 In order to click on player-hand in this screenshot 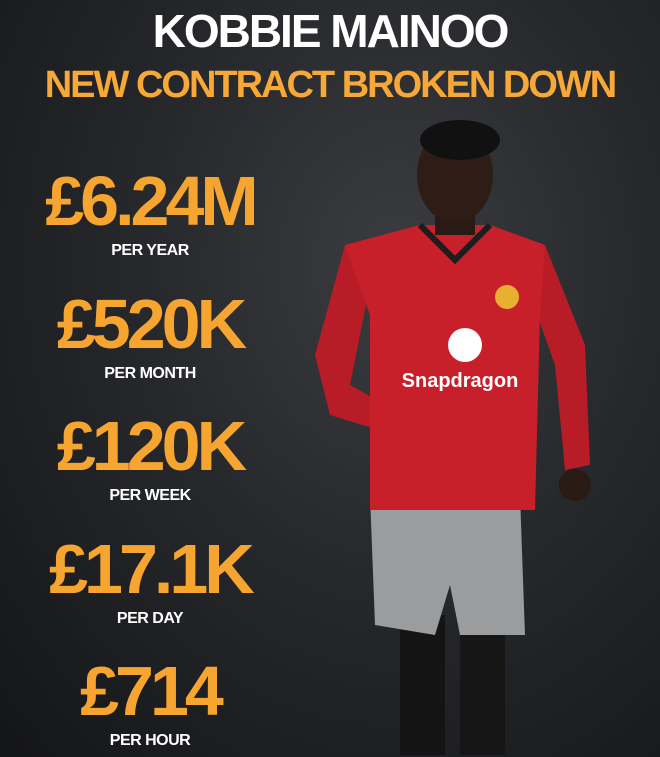, I will do `click(575, 485)`.